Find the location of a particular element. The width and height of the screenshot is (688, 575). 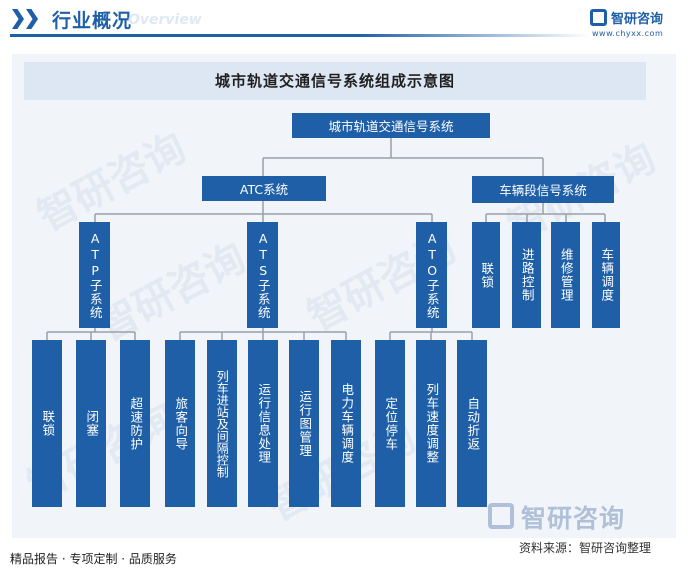

node-atp-block: 闭塞 is located at coordinates (91, 423).